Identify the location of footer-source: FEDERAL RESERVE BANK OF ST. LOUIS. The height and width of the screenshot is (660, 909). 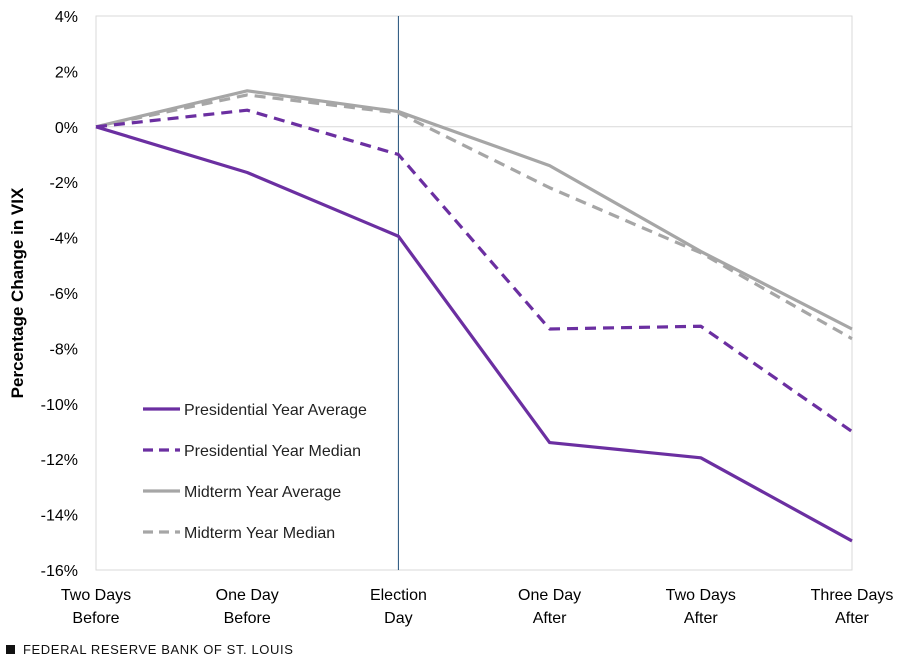
(149, 649).